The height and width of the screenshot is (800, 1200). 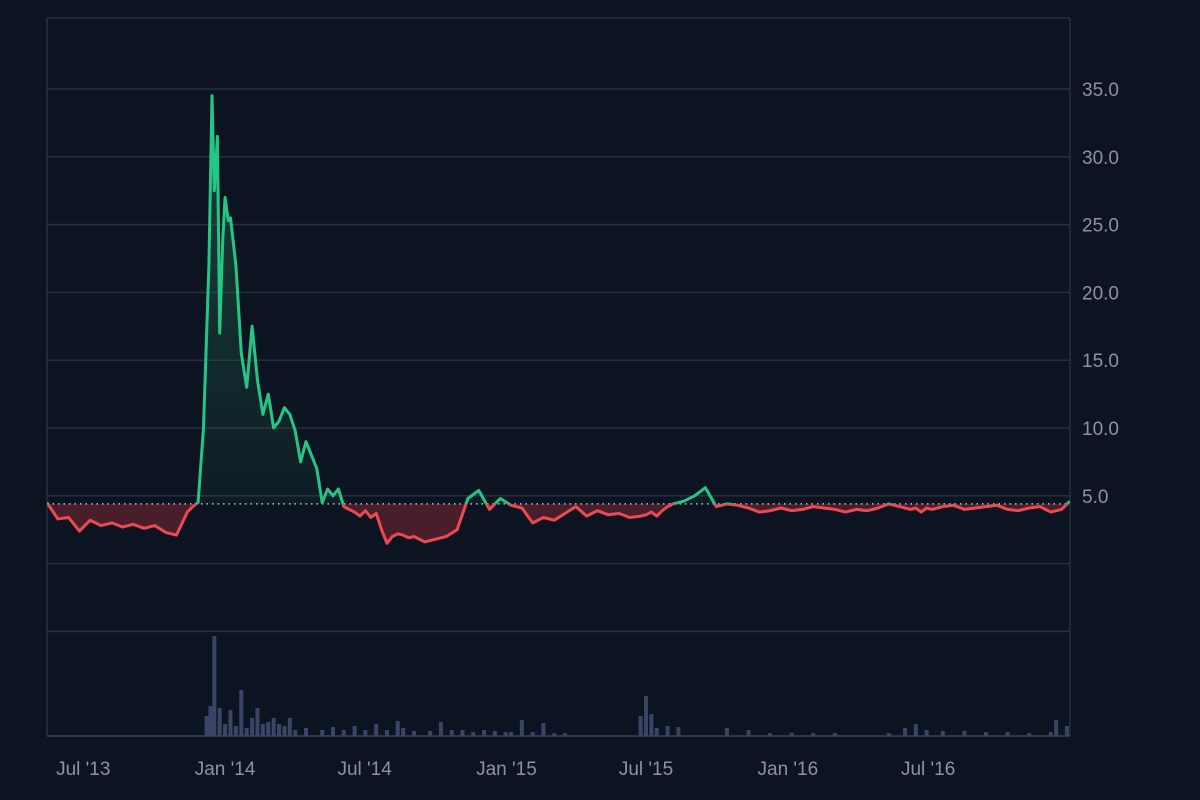 I want to click on y-tick-label: 10.0, so click(x=1100, y=429).